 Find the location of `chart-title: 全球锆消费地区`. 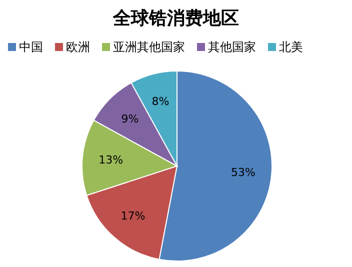

chart-title: 全球锆消费地区 is located at coordinates (175, 18).